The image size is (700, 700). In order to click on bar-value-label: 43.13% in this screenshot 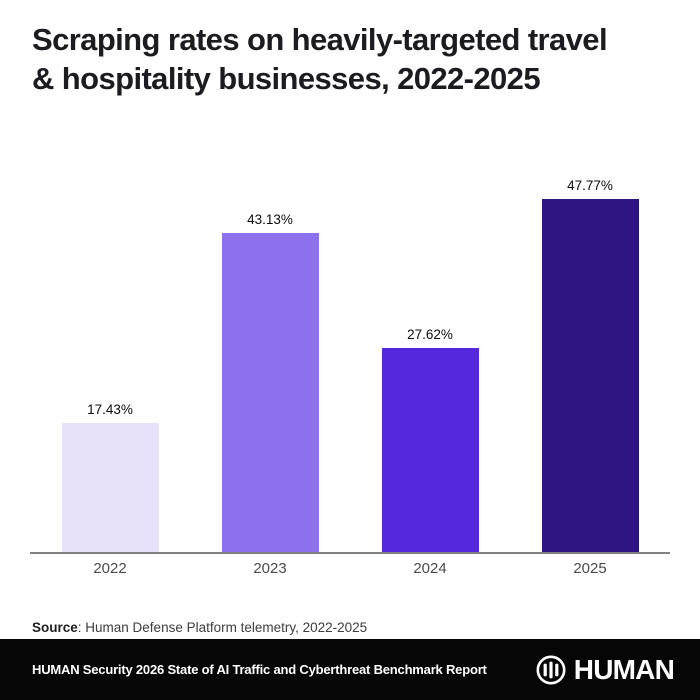, I will do `click(270, 219)`.